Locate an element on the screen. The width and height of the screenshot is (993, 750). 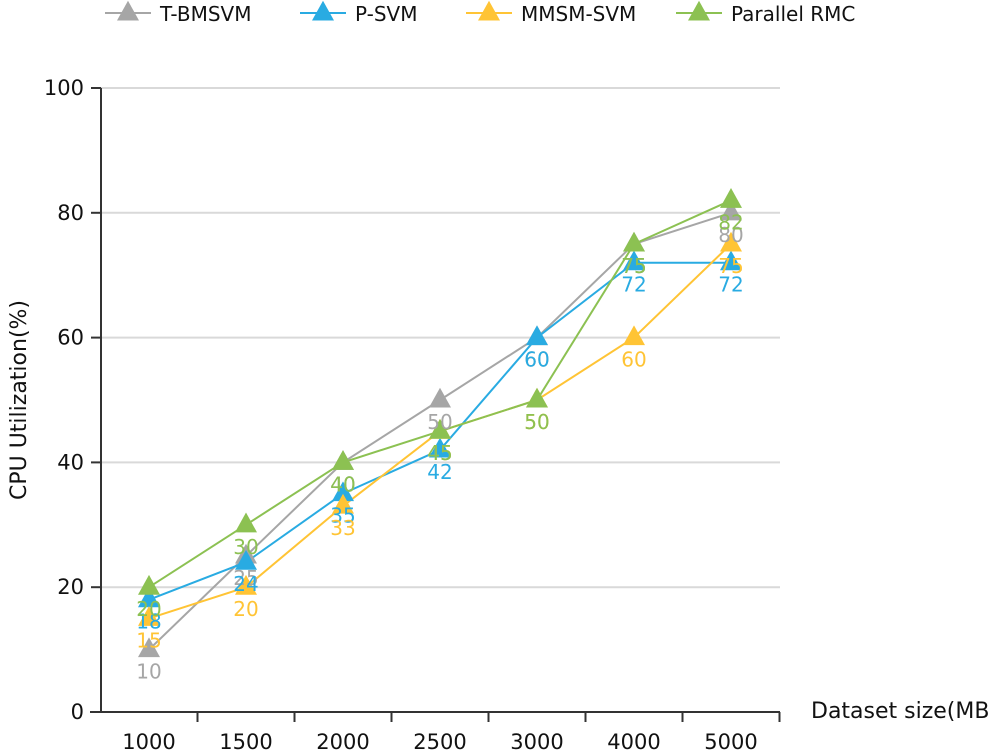
x-tick-label-2500: 2500 is located at coordinates (439, 740).